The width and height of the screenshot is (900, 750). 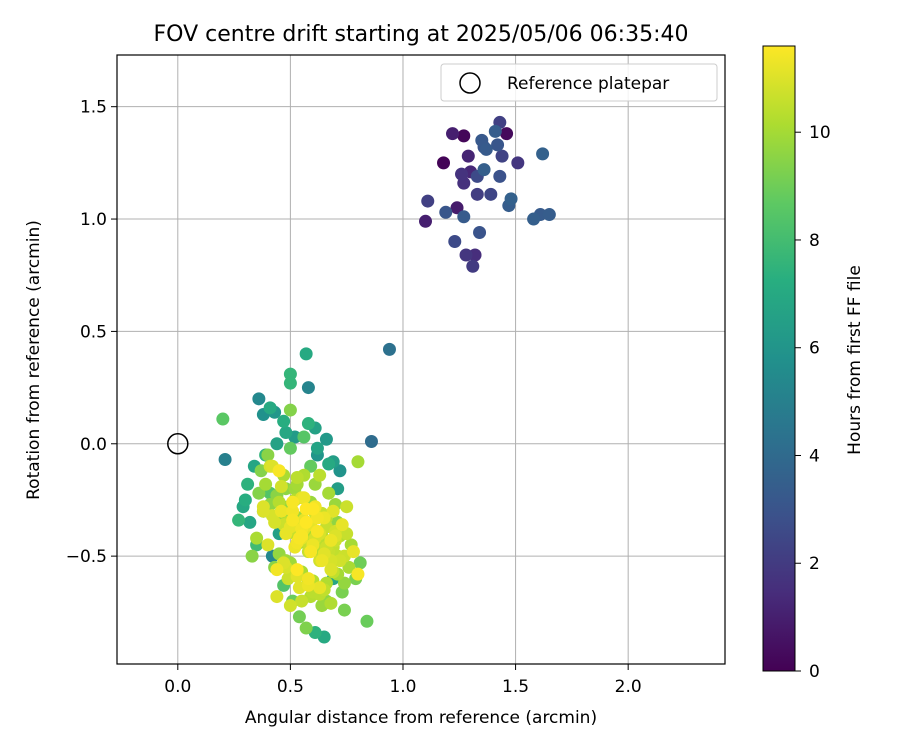 What do you see at coordinates (93, 220) in the screenshot?
I see `y-tick-label: 1.0` at bounding box center [93, 220].